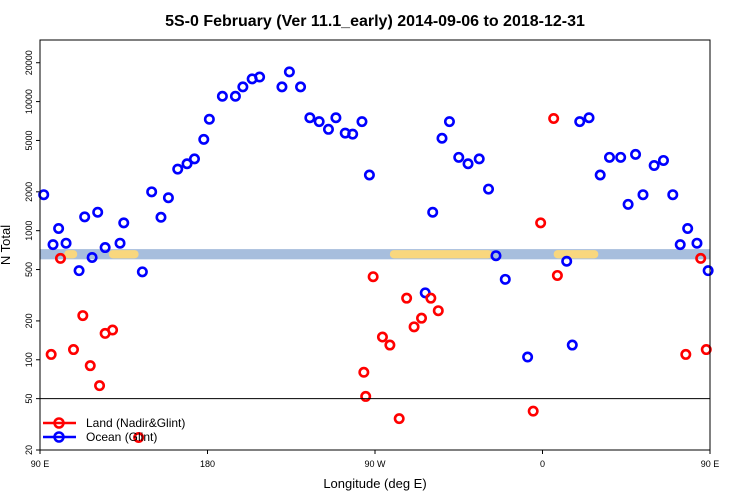 The height and width of the screenshot is (500, 750). What do you see at coordinates (374, 483) in the screenshot?
I see `x-axis-label: Longitude (deg E)` at bounding box center [374, 483].